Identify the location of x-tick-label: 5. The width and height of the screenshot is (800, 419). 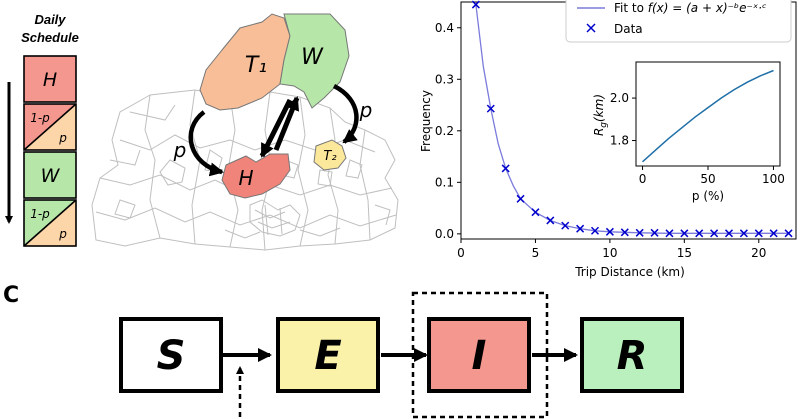
(536, 253).